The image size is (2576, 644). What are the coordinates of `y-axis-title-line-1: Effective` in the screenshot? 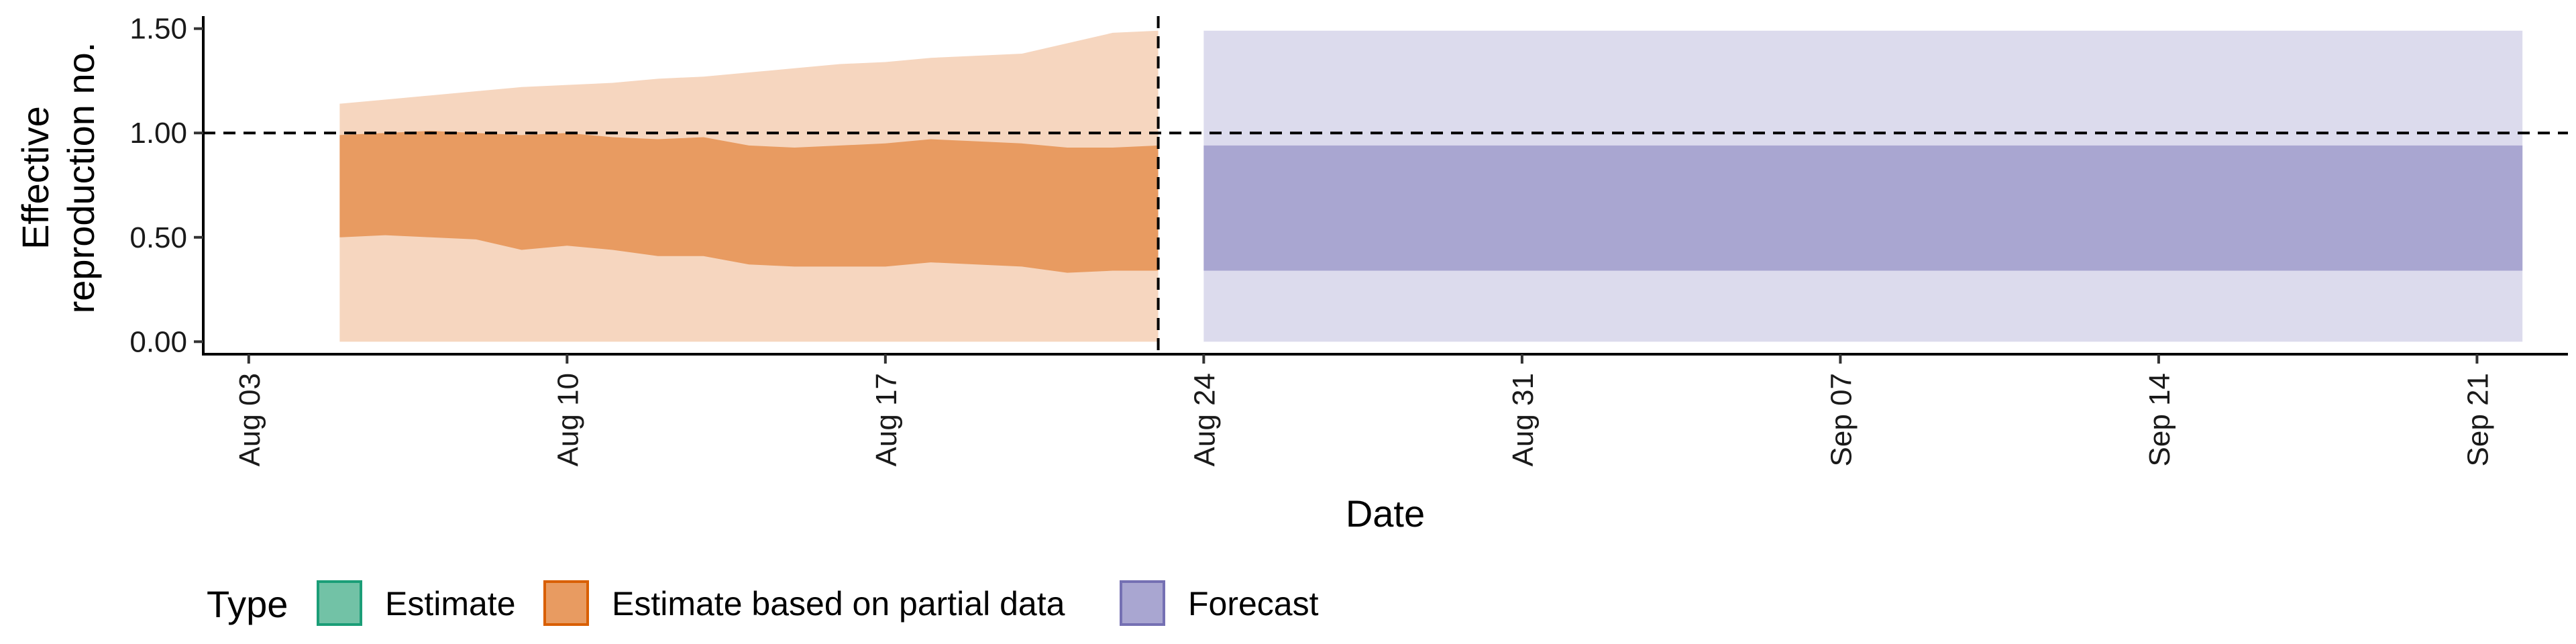 It's located at (35, 178).